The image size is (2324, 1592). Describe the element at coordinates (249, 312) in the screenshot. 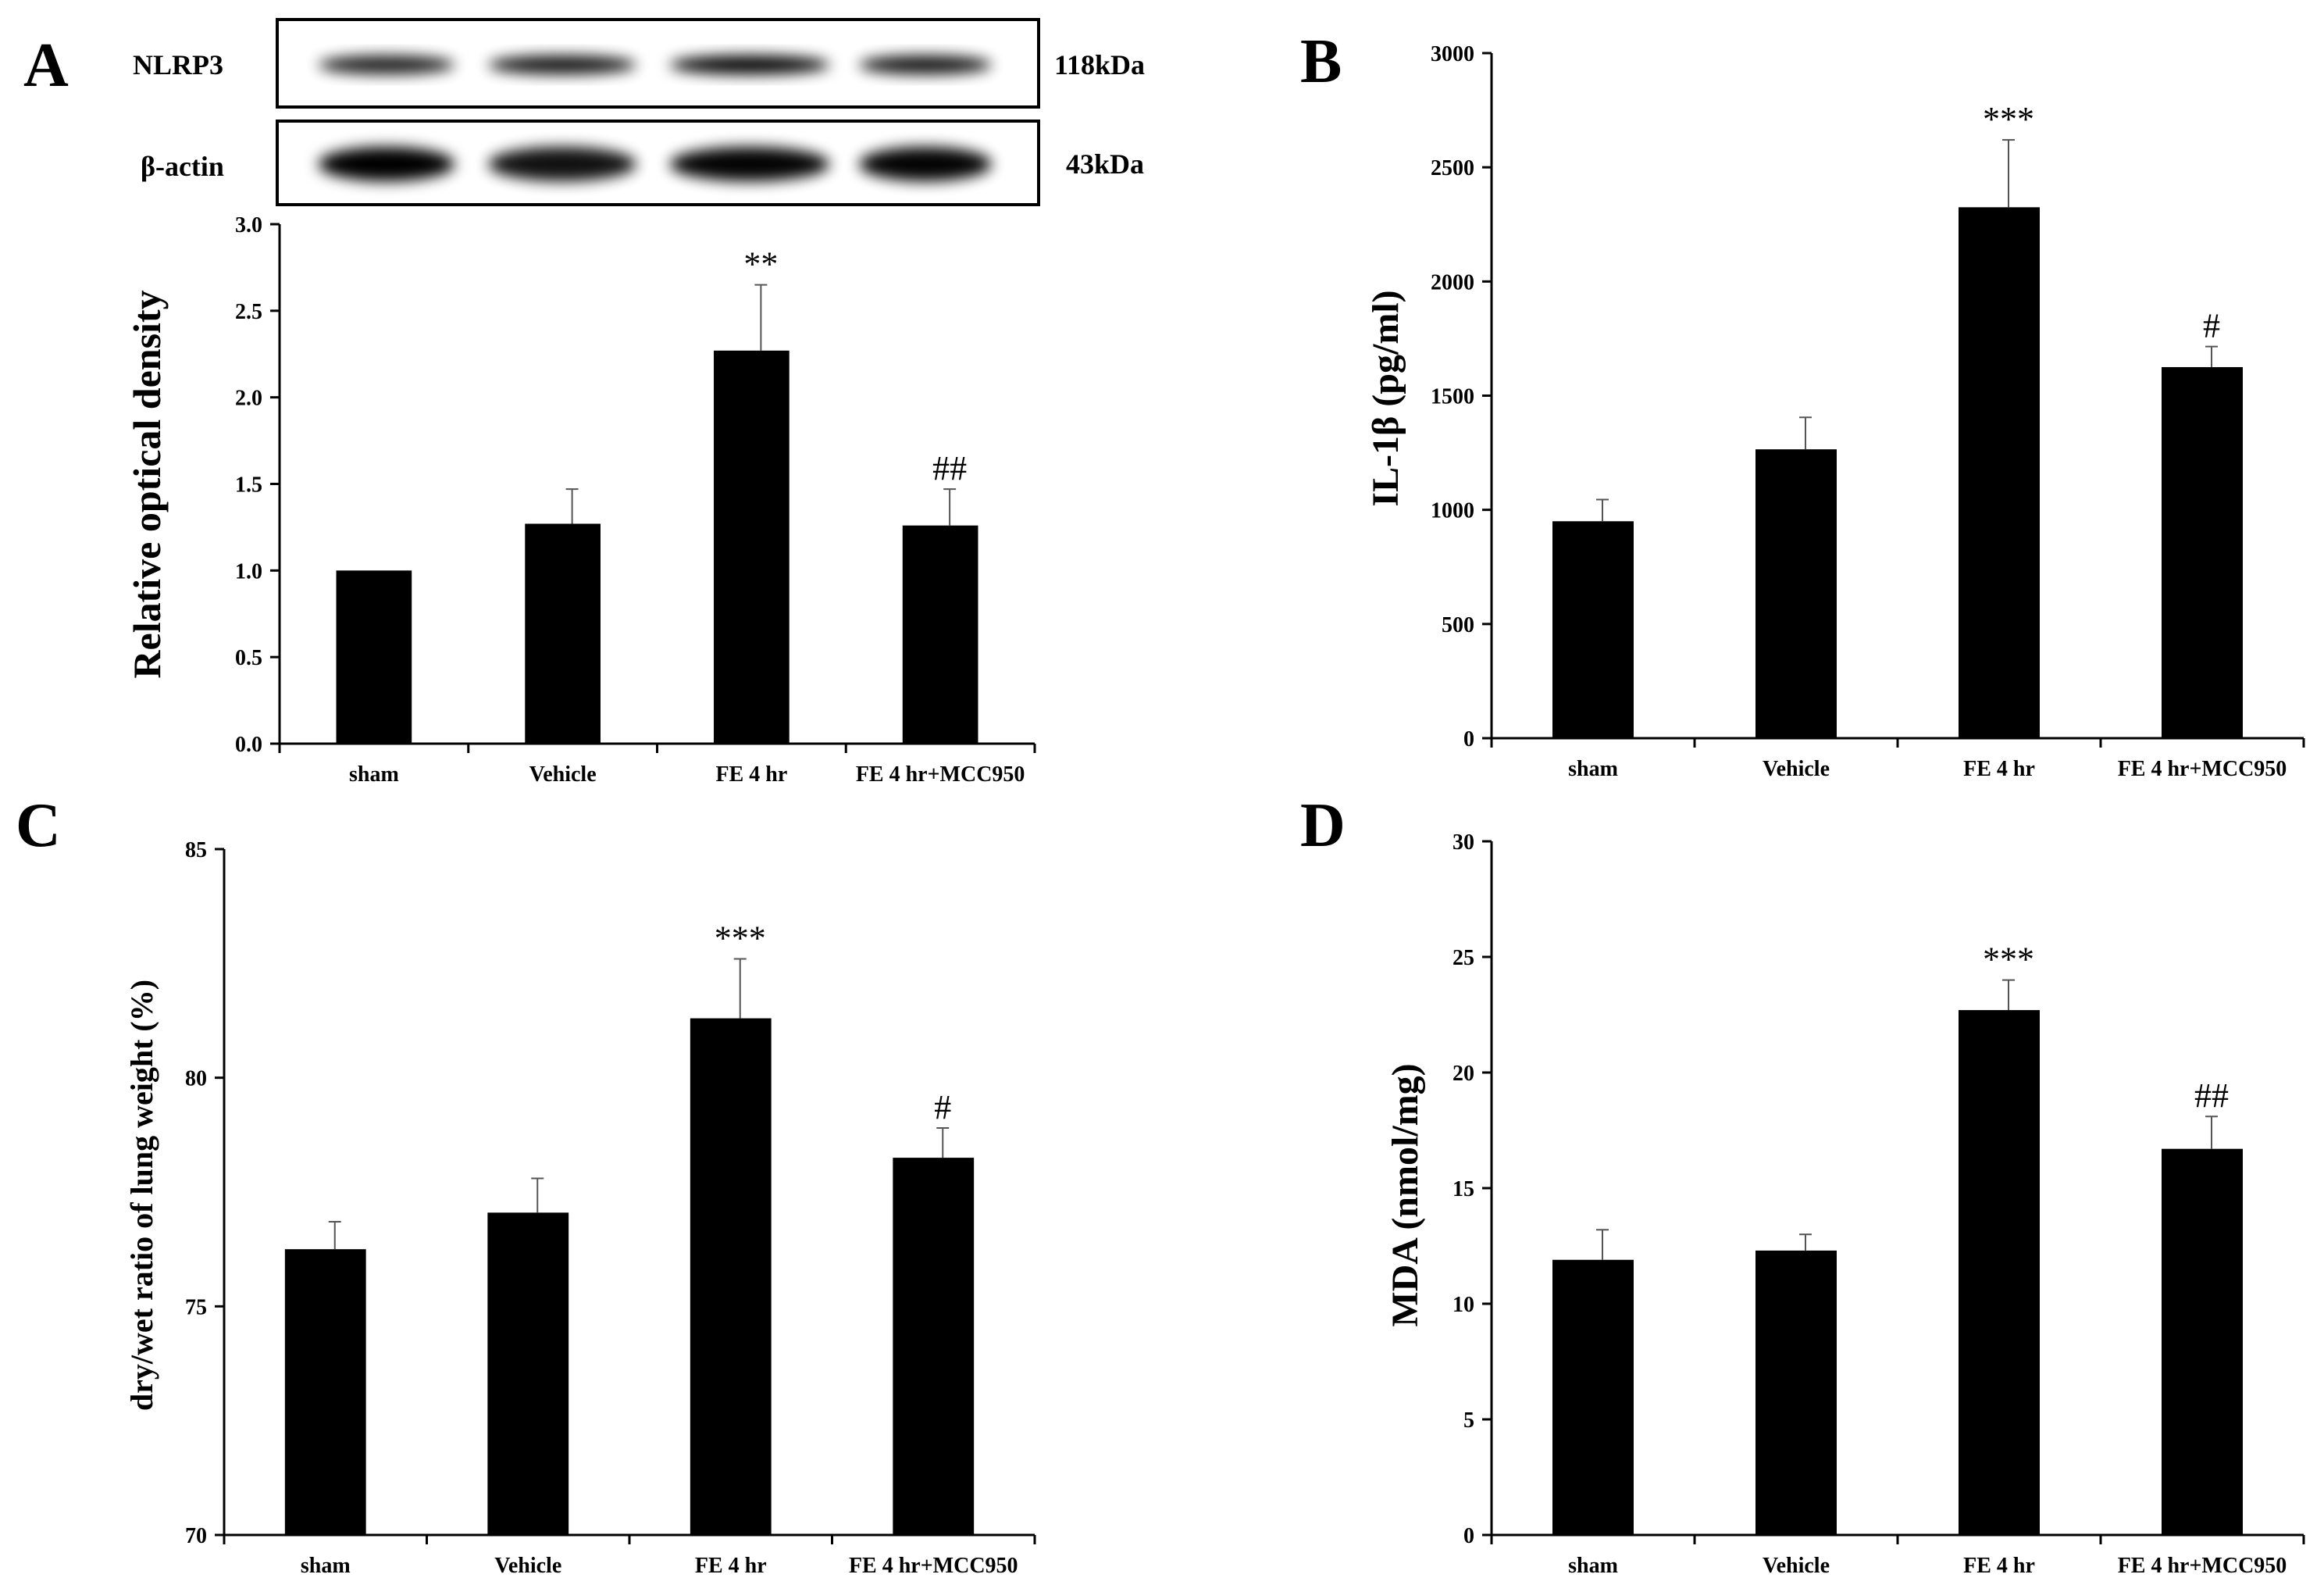

I see `y-tick-label: 2.5` at that location.